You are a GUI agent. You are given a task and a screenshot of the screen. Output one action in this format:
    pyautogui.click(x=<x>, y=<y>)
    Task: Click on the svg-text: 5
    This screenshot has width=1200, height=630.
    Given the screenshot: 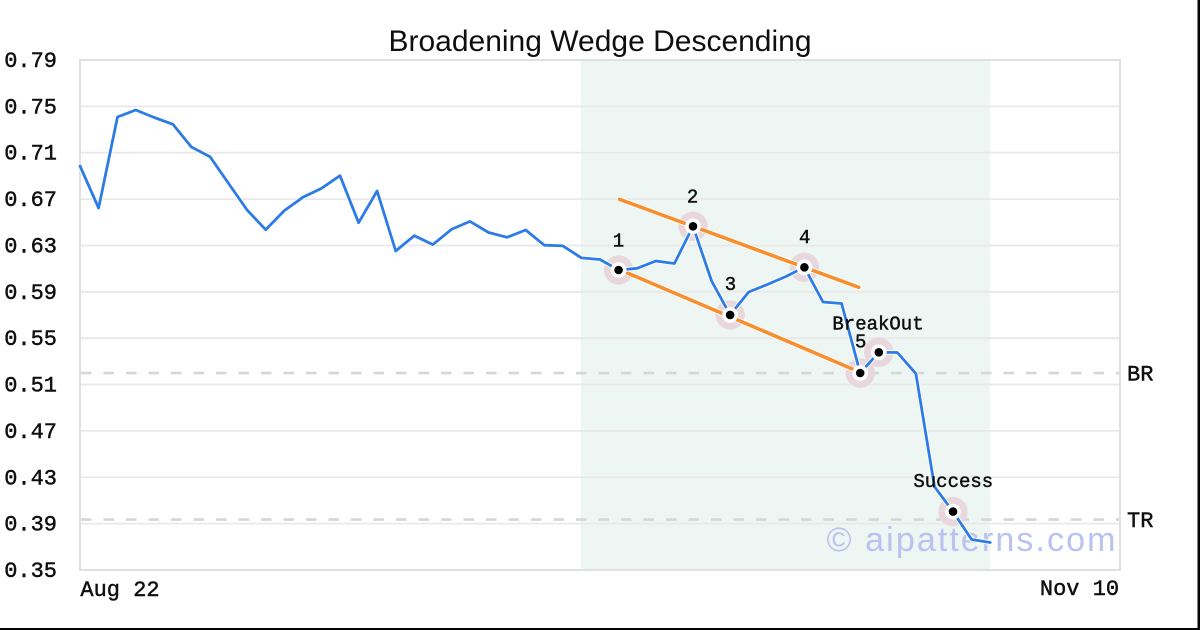 What is the action you would take?
    pyautogui.click(x=860, y=343)
    